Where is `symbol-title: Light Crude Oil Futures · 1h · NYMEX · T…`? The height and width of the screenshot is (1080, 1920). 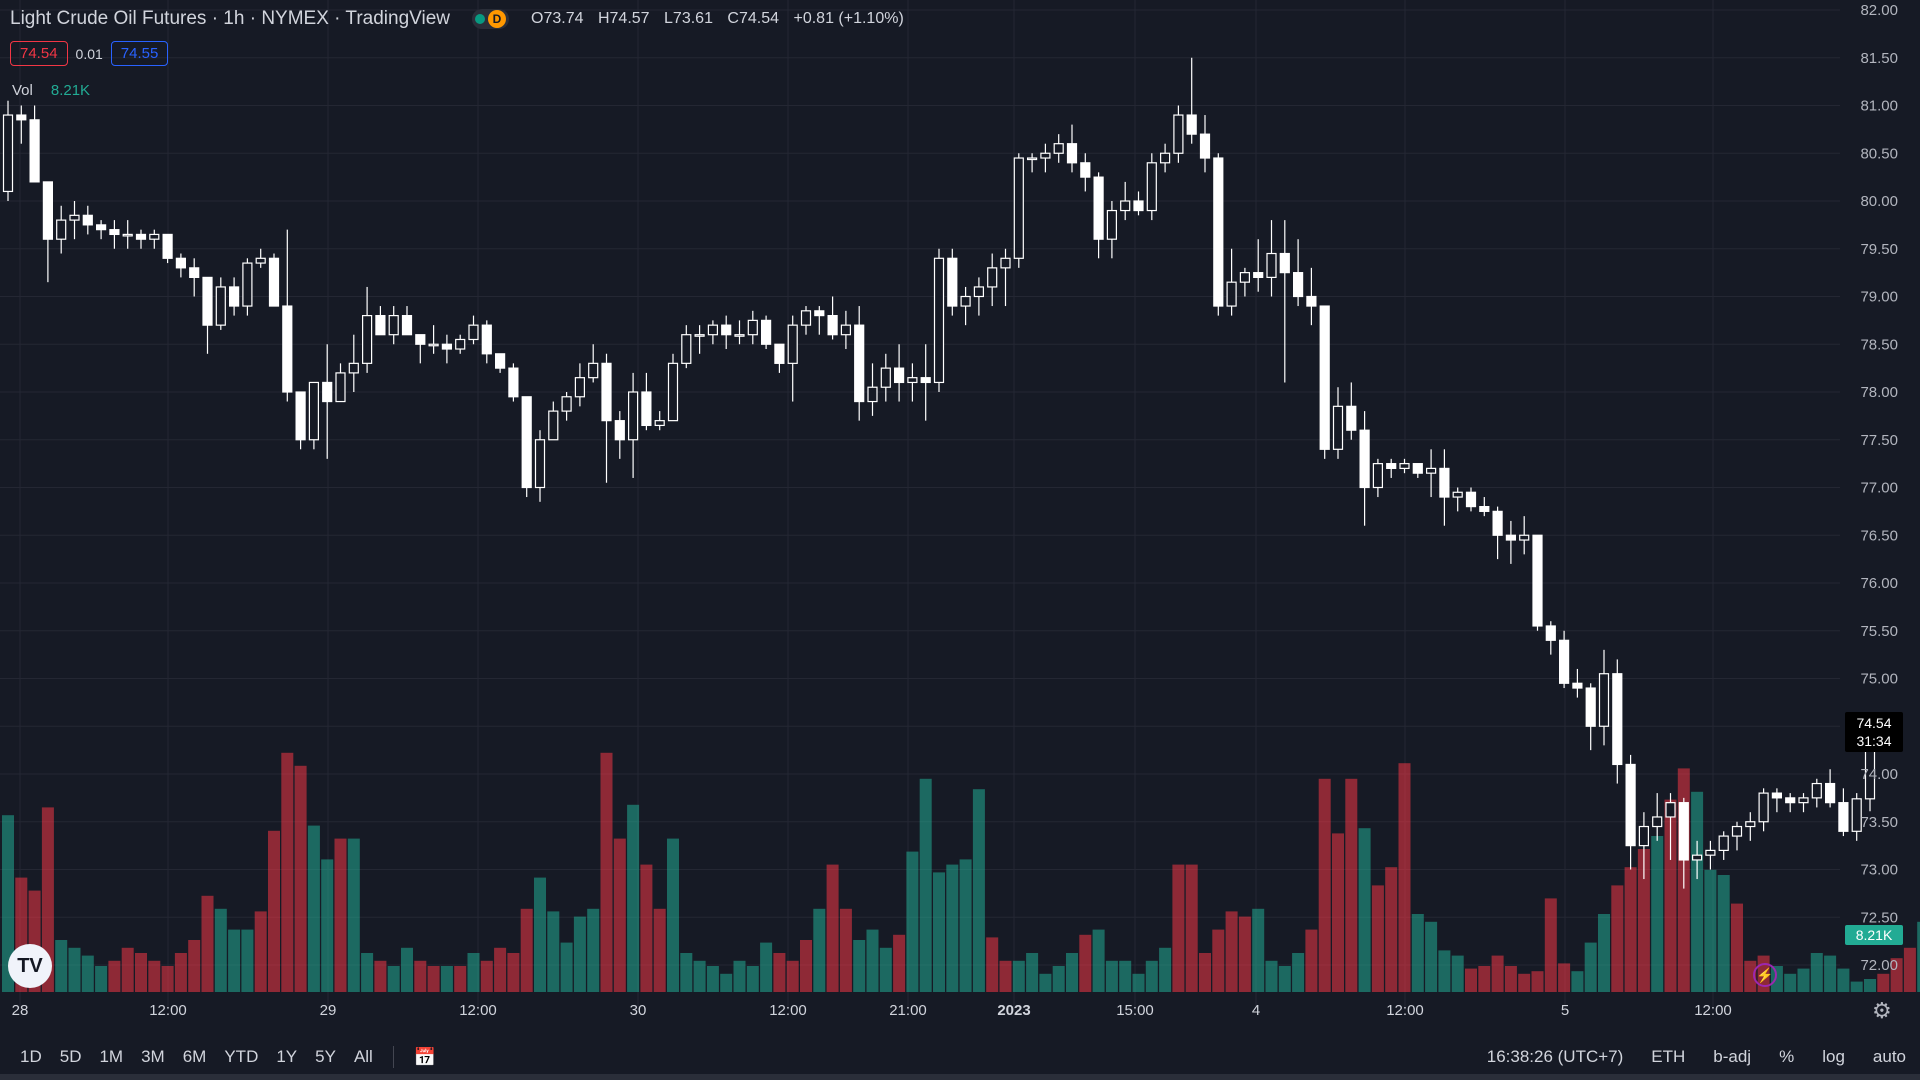
symbol-title: Light Crude Oil Futures · 1h · NYMEX · T… is located at coordinates (230, 18).